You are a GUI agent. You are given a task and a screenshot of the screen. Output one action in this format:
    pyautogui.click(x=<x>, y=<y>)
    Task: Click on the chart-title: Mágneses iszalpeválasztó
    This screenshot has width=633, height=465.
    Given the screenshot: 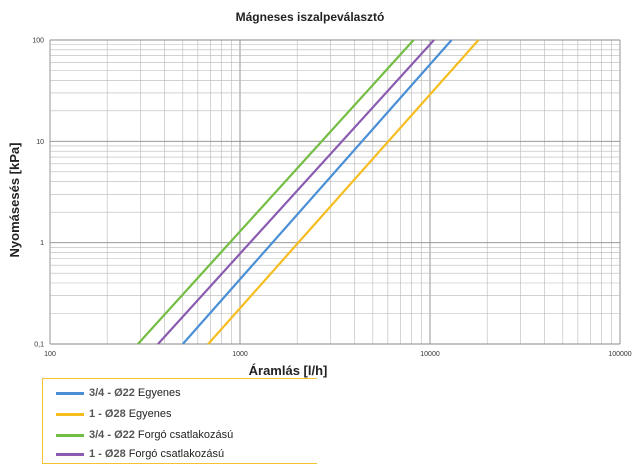 What is the action you would take?
    pyautogui.click(x=310, y=17)
    